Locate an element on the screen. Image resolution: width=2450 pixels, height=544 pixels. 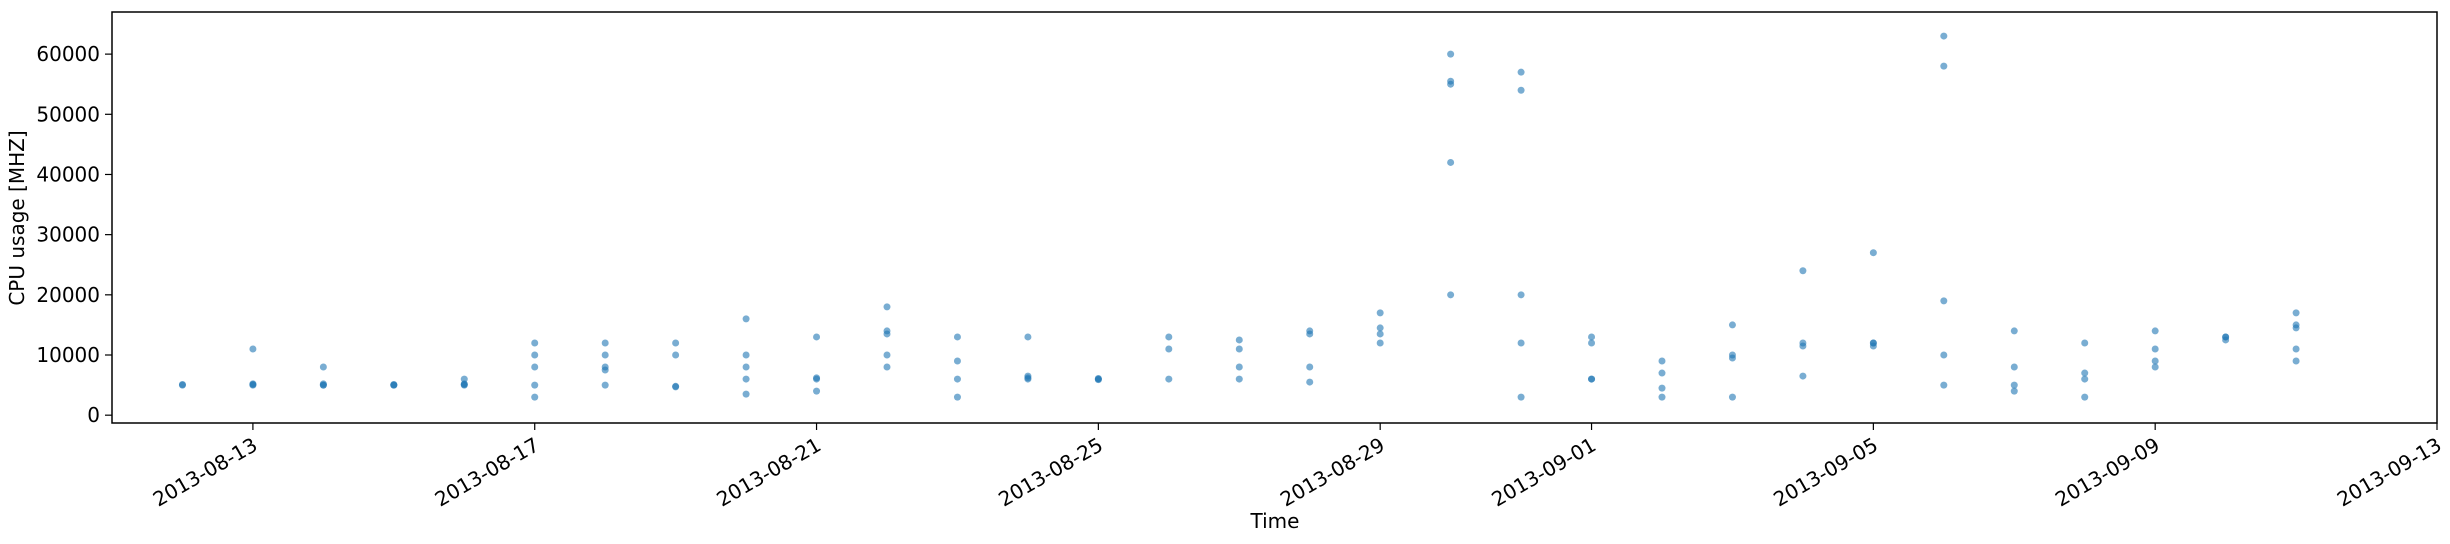
x-tick-label: 2013-08-21 is located at coordinates (768, 472).